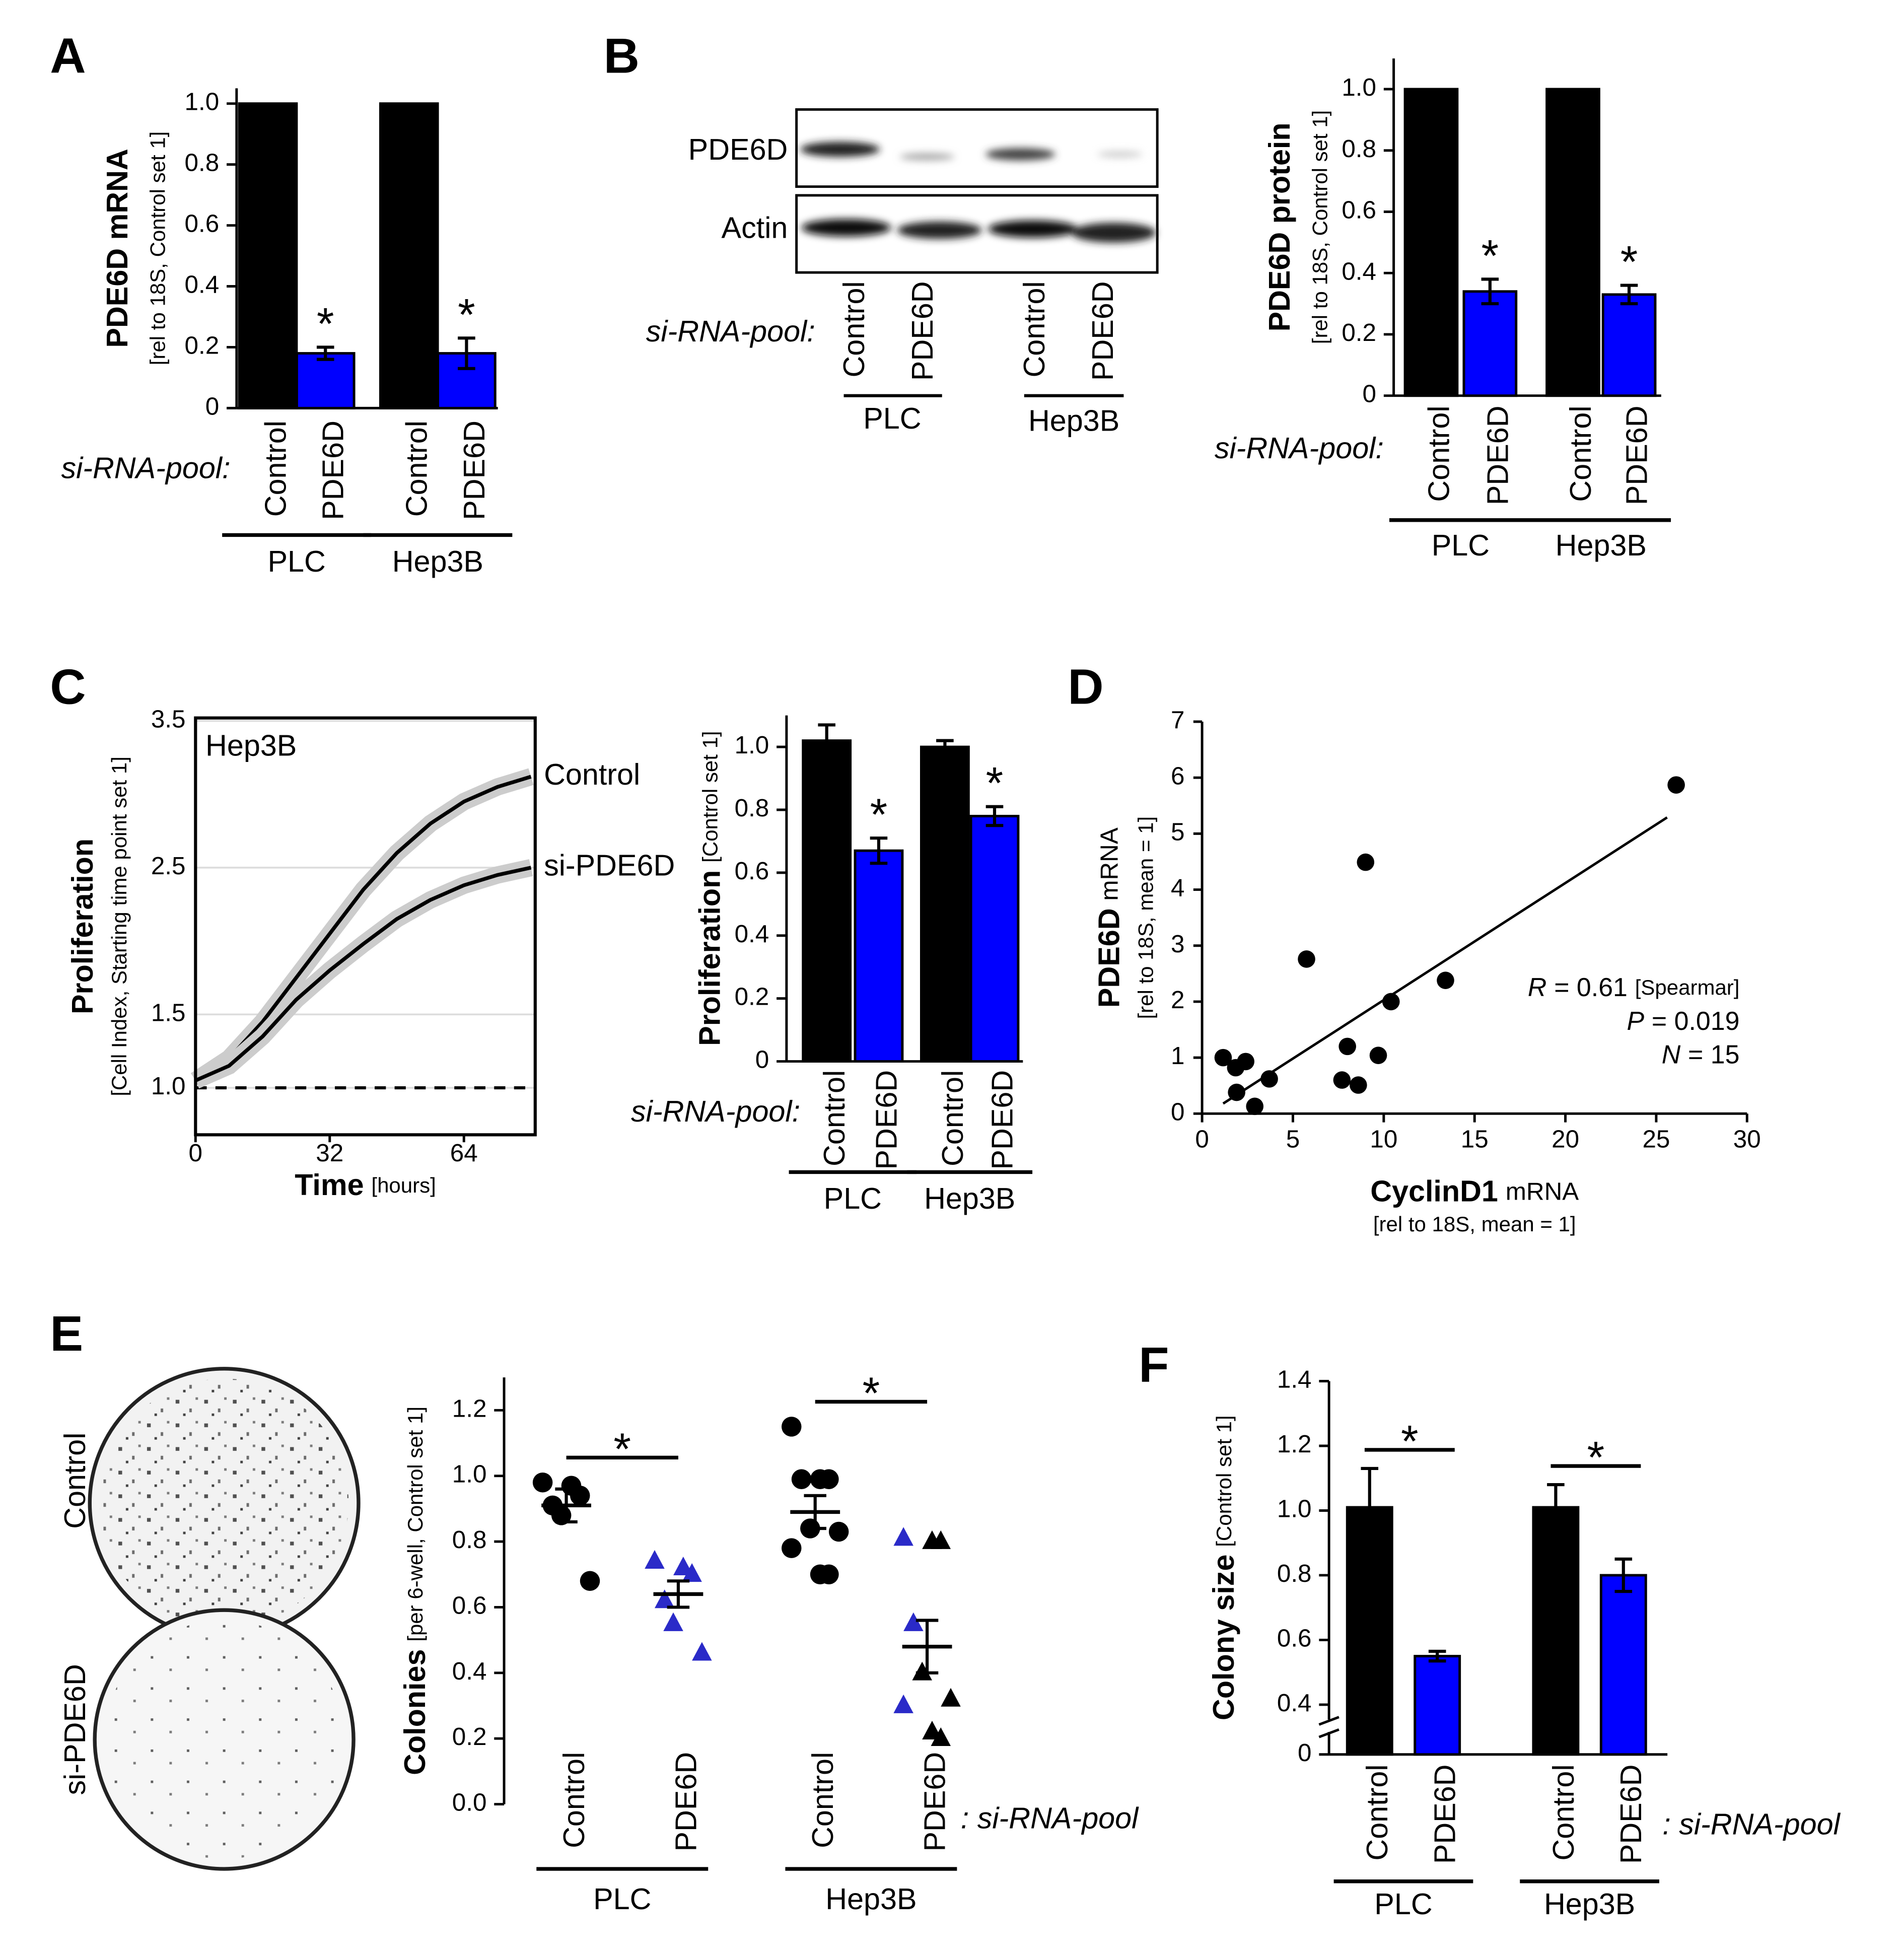 The image size is (1904, 1956). Describe the element at coordinates (470, 1408) in the screenshot. I see `y-tick-label: 1.2` at that location.